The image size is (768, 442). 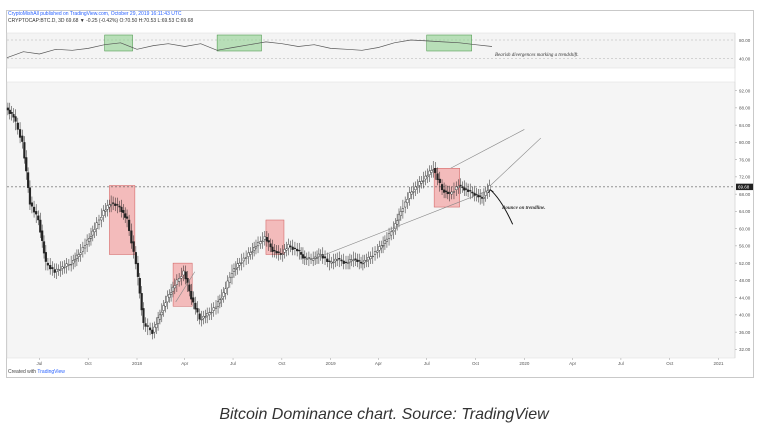 What do you see at coordinates (745, 297) in the screenshot?
I see `price-y-tick-label: 44.00` at bounding box center [745, 297].